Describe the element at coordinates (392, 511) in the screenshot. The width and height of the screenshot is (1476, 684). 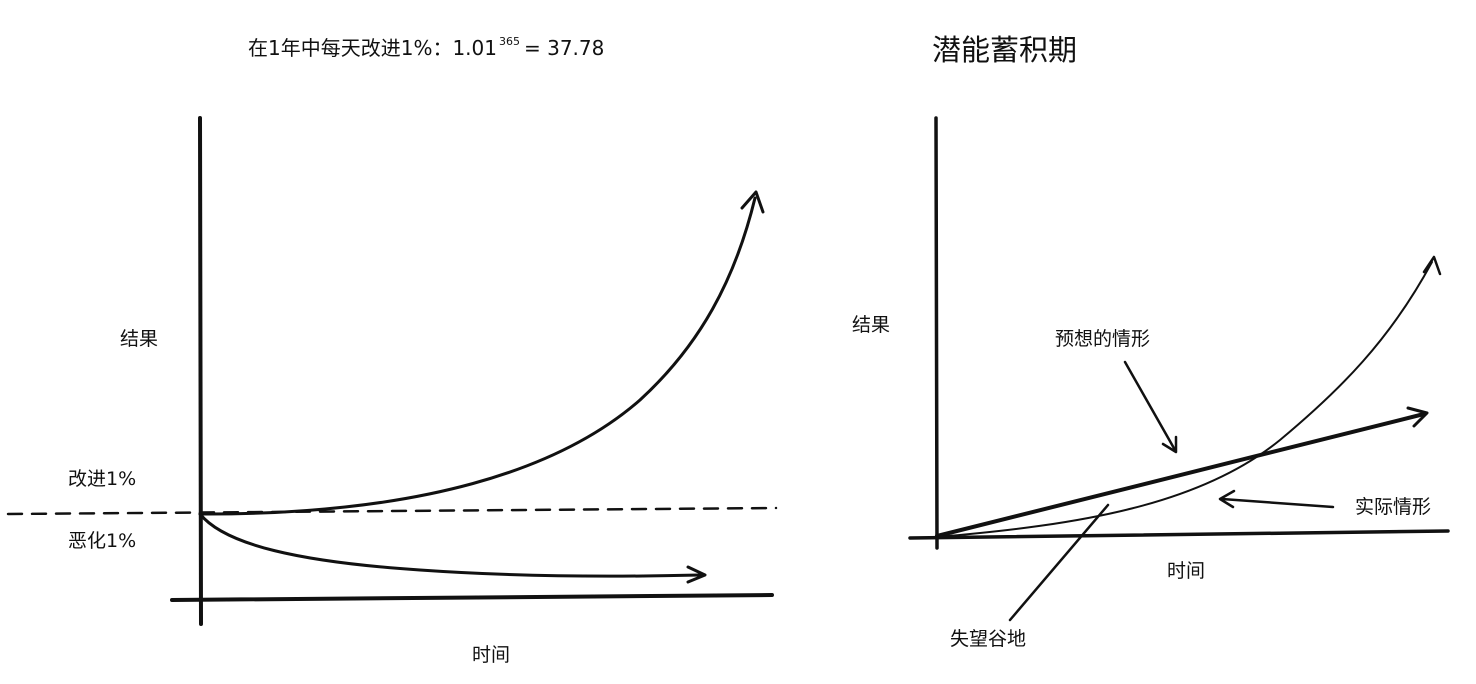
I see `left-baseline-dashed` at that location.